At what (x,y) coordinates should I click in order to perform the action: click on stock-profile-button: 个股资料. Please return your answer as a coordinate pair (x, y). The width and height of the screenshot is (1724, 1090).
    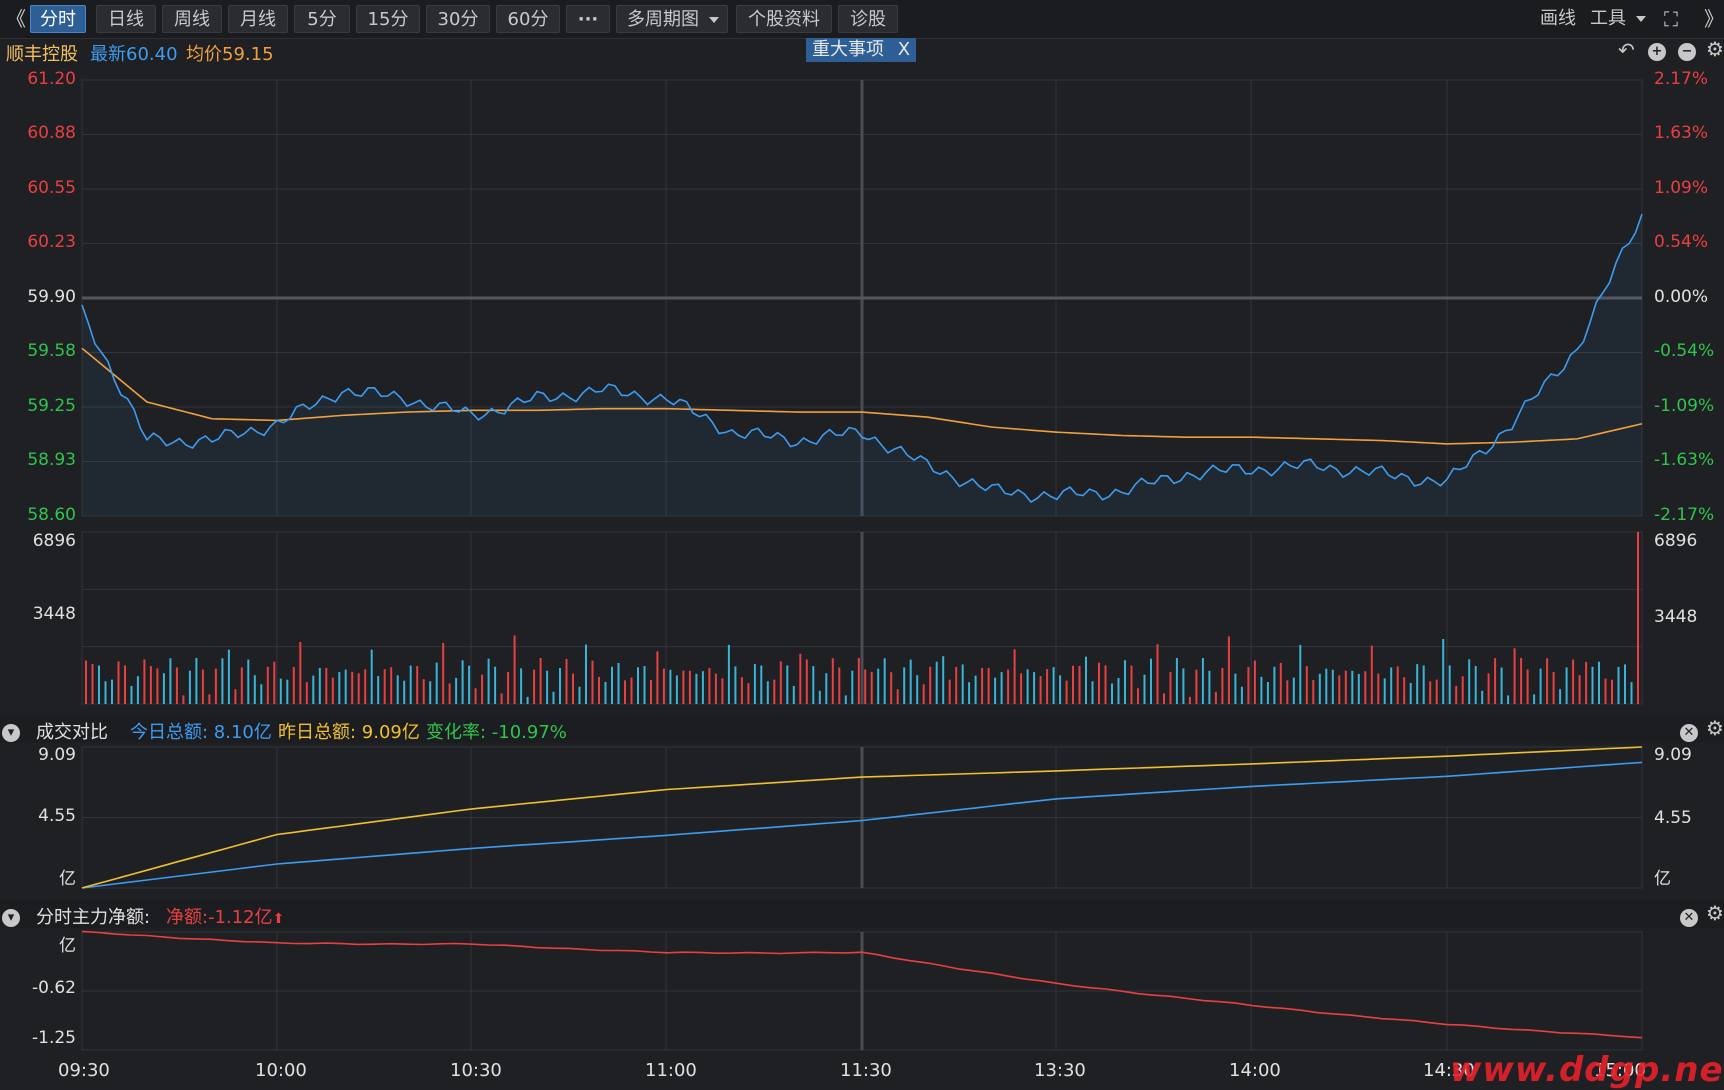
    Looking at the image, I should click on (784, 19).